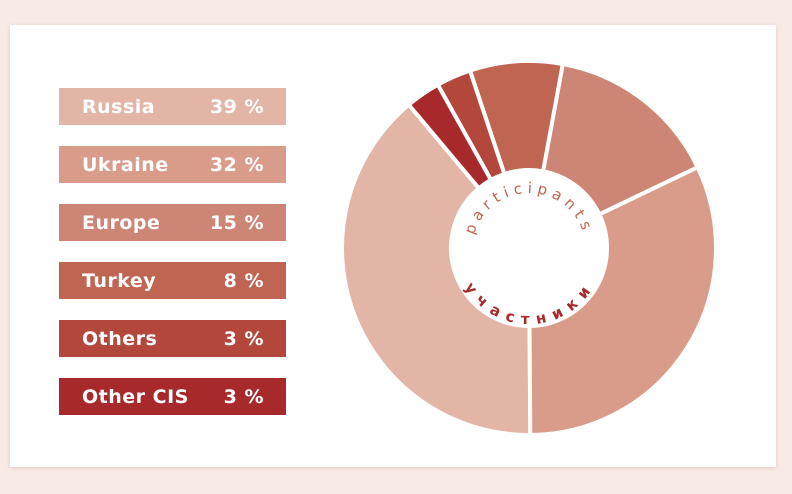  I want to click on legend-label: Other CIS, so click(135, 397).